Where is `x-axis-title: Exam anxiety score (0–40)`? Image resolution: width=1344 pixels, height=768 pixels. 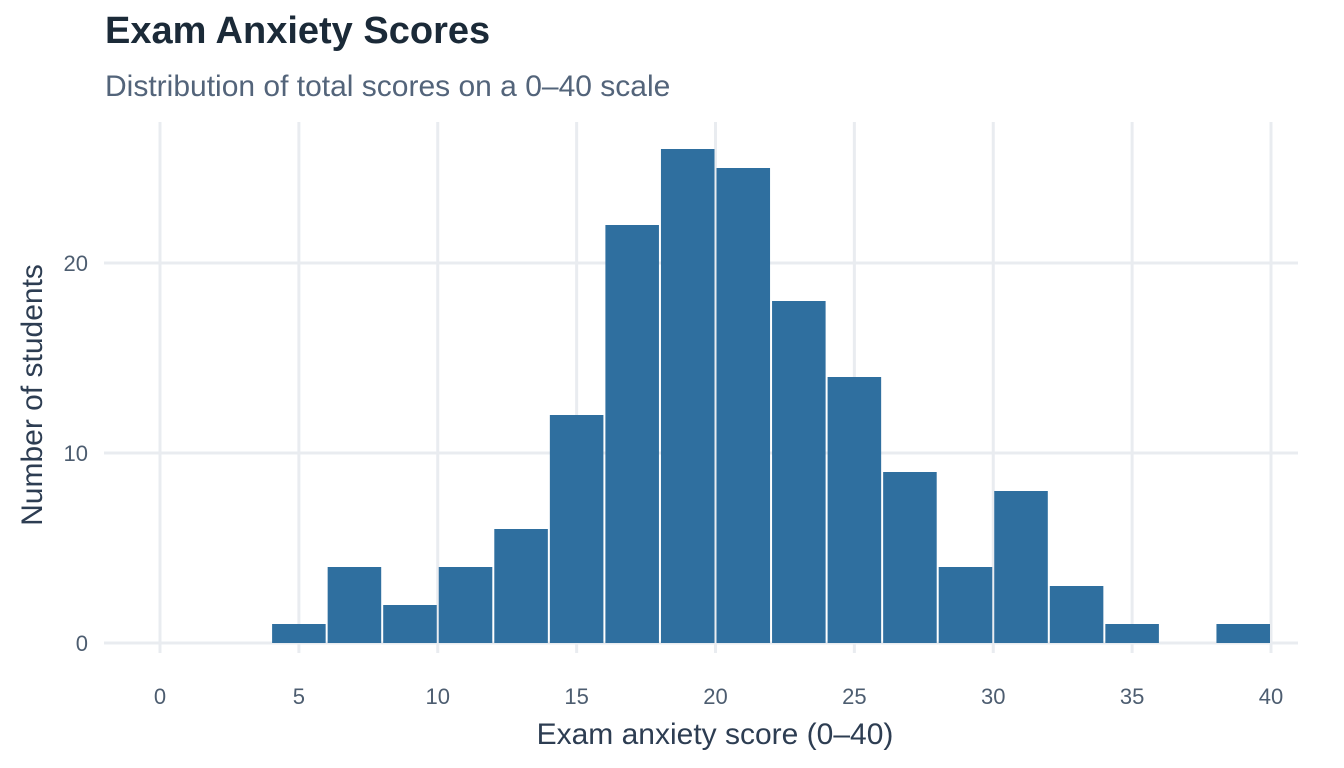
x-axis-title: Exam anxiety score (0–40) is located at coordinates (715, 734).